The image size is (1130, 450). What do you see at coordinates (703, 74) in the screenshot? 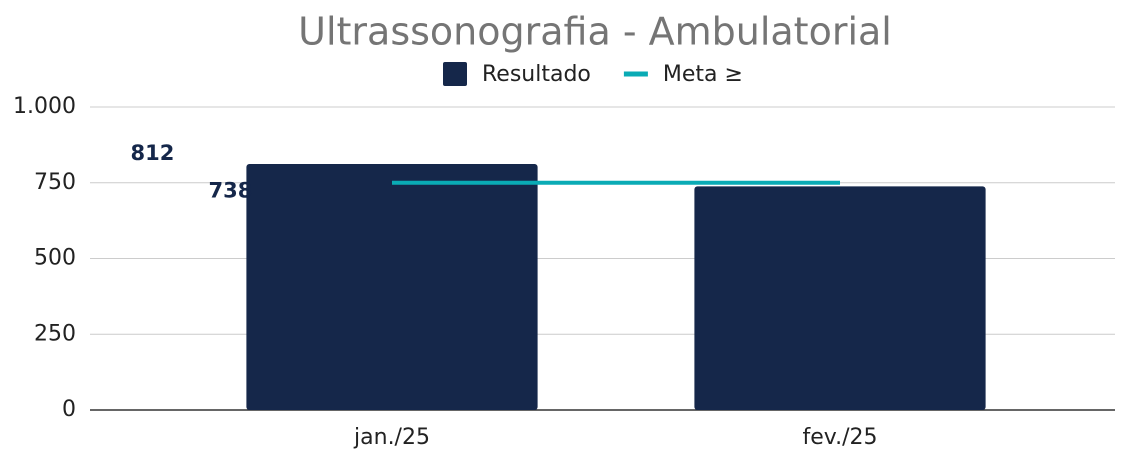
I see `legend-label: Meta ≥` at bounding box center [703, 74].